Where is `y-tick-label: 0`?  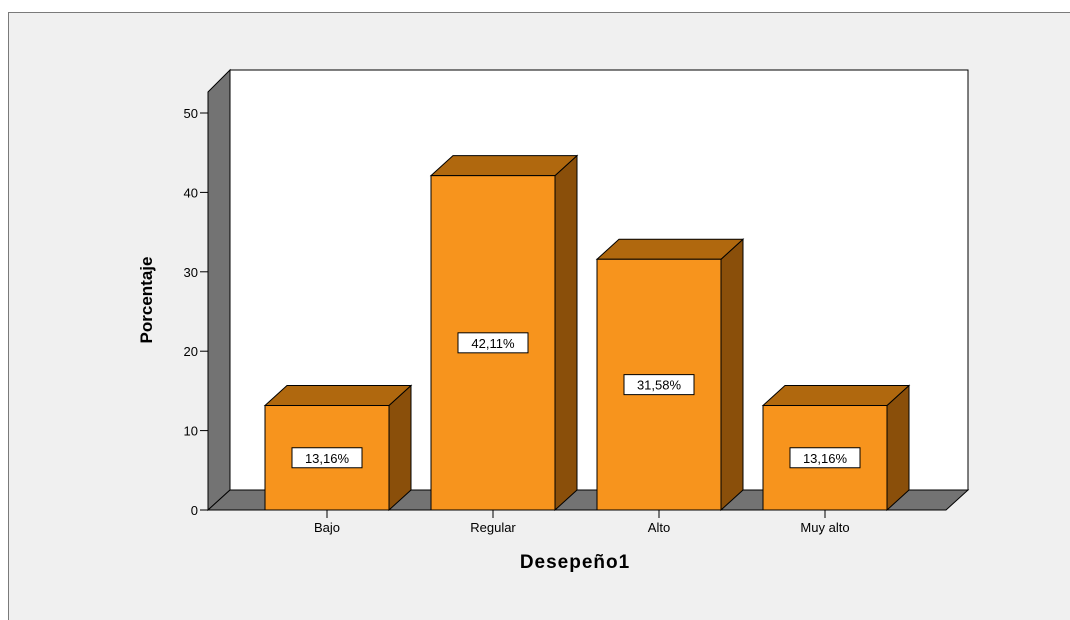
y-tick-label: 0 is located at coordinates (194, 510).